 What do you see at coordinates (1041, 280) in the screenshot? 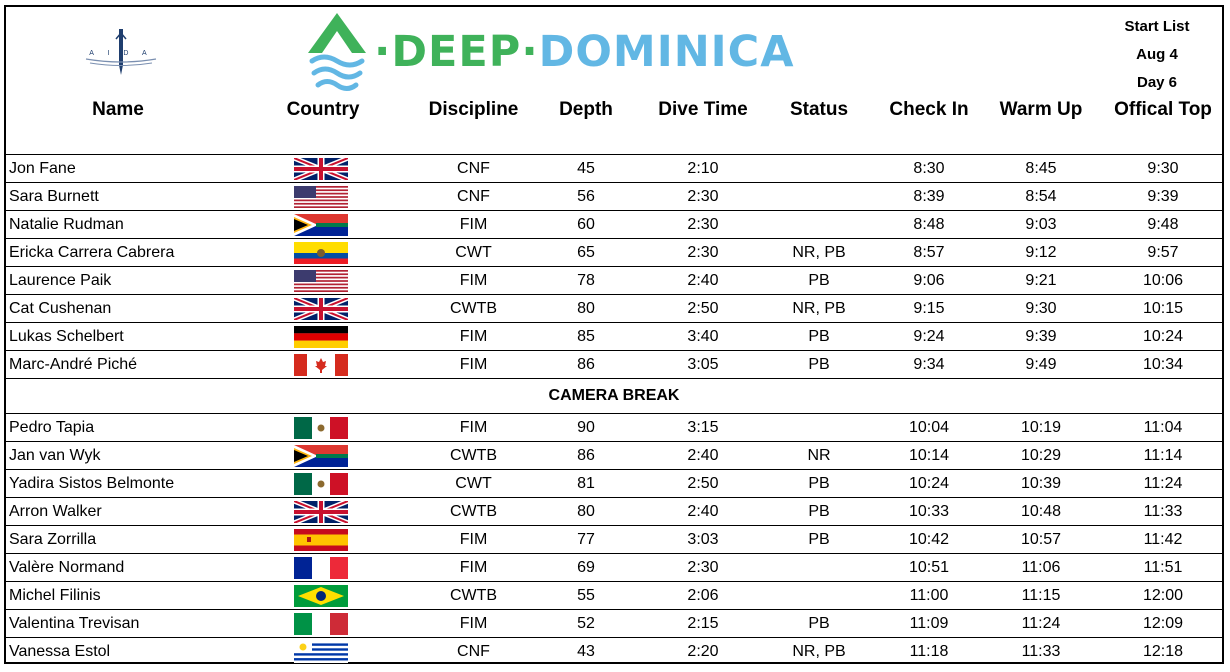
I see `cell-warm-up: 9:21` at bounding box center [1041, 280].